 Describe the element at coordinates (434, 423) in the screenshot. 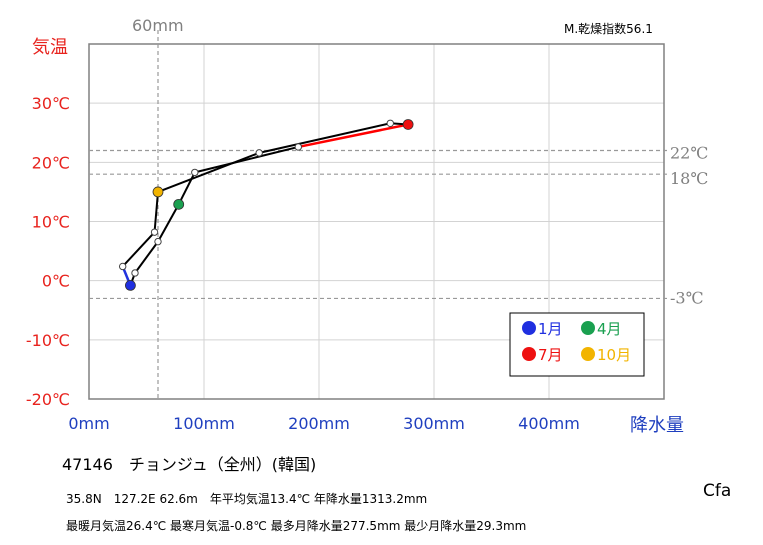

I see `x-tick-label: 300mm` at that location.